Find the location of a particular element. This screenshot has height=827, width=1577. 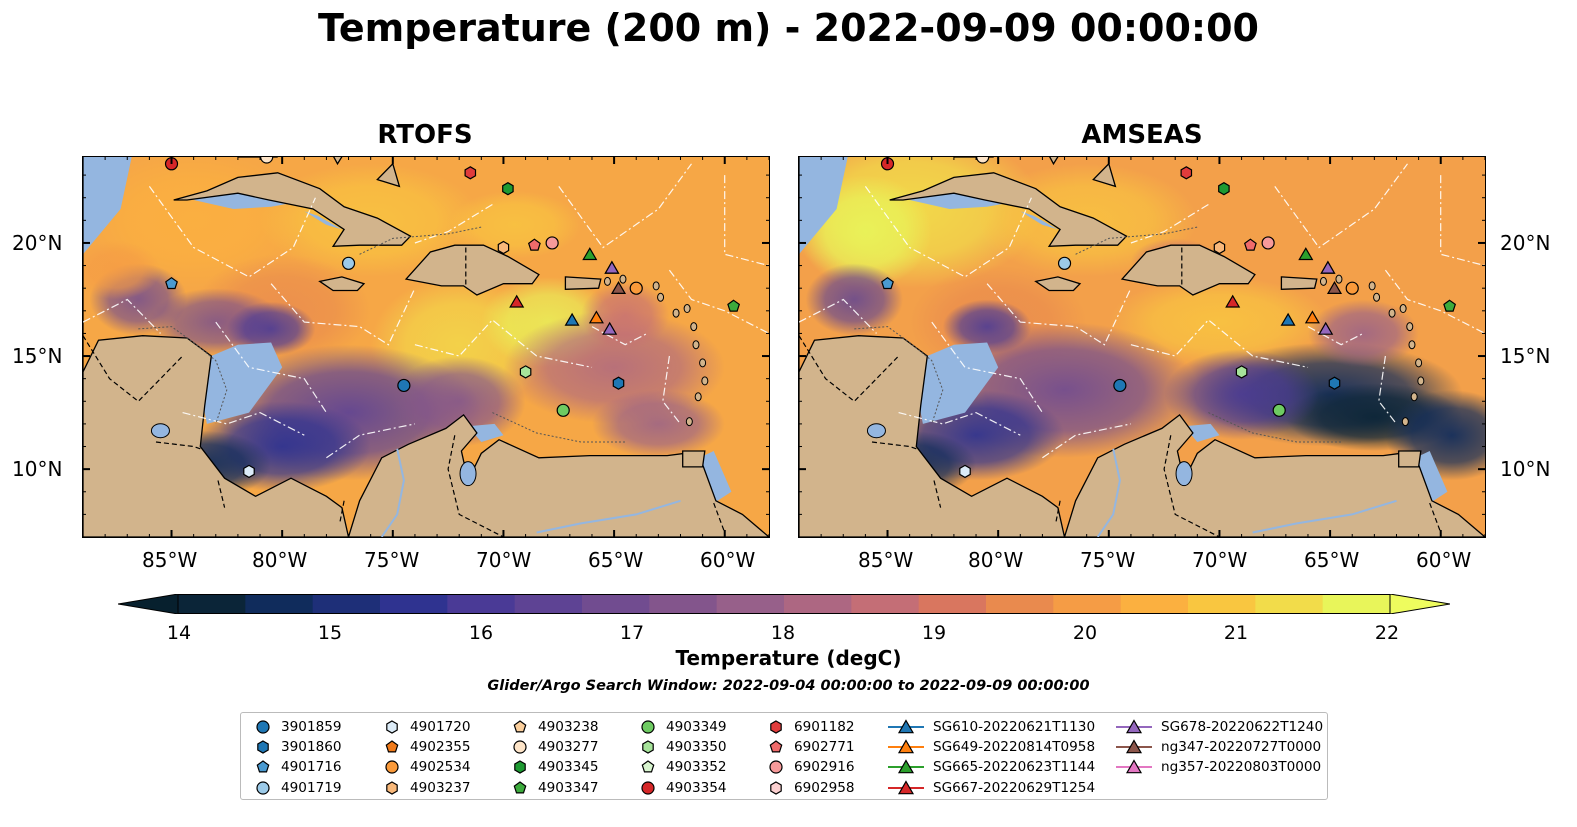

legend-label: ng357-20220803T0000 is located at coordinates (1241, 767).